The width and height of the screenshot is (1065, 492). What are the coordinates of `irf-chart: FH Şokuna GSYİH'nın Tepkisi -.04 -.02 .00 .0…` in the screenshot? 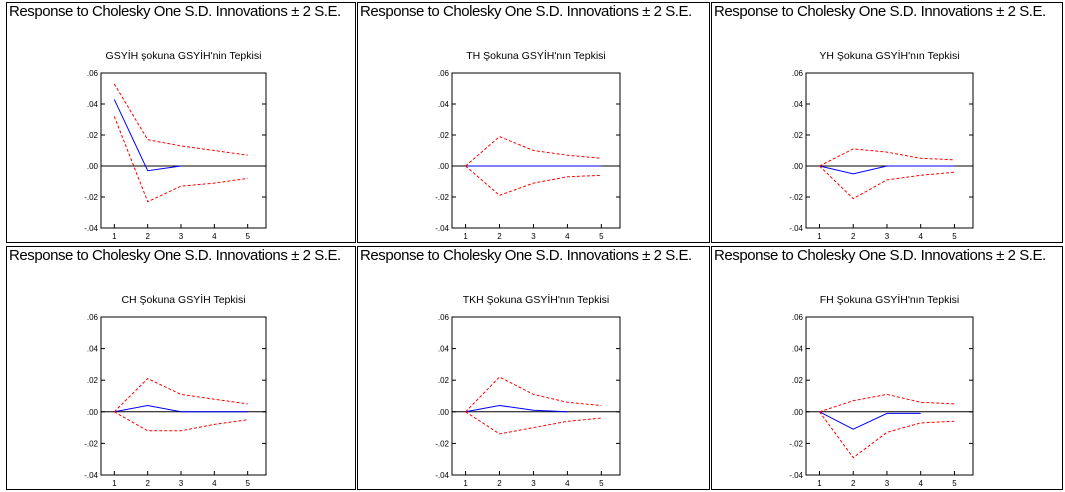 It's located at (881, 390).